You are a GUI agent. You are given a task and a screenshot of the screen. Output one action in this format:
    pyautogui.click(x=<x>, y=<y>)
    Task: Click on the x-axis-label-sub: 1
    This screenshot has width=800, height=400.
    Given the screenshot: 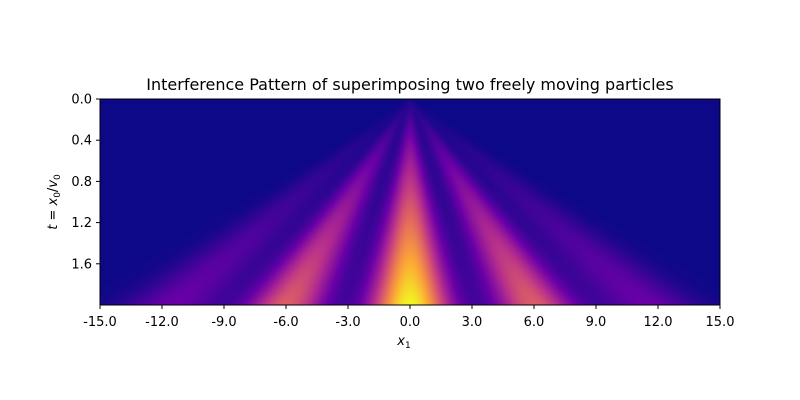 What is the action you would take?
    pyautogui.click(x=408, y=346)
    